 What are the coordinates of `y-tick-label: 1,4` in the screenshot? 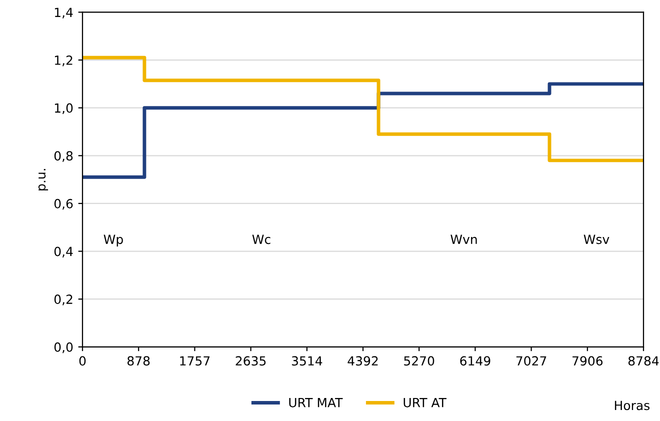 It's located at (63, 13).